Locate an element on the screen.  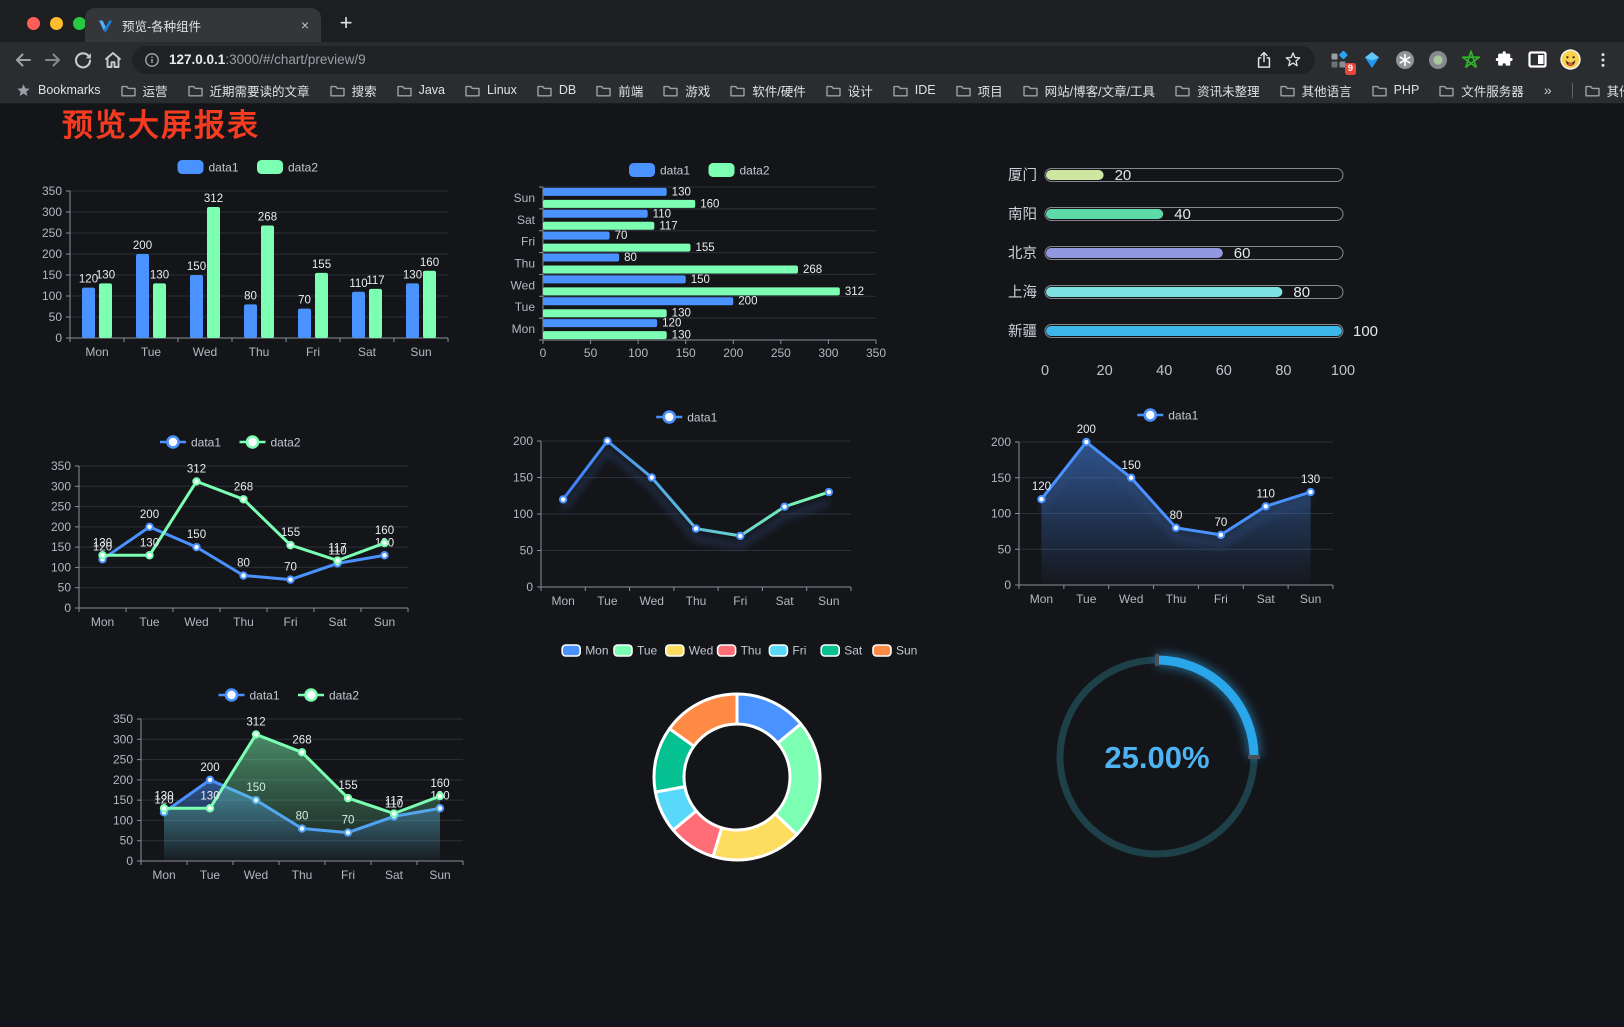
bookmark-folder: Java is located at coordinates (420, 90).